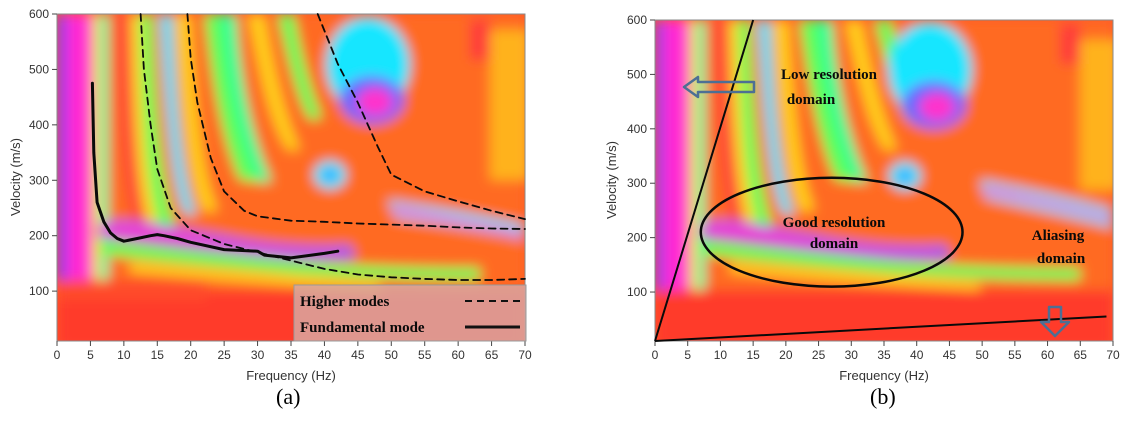  I want to click on annotation-aliasing-domain: domain, so click(1061, 259).